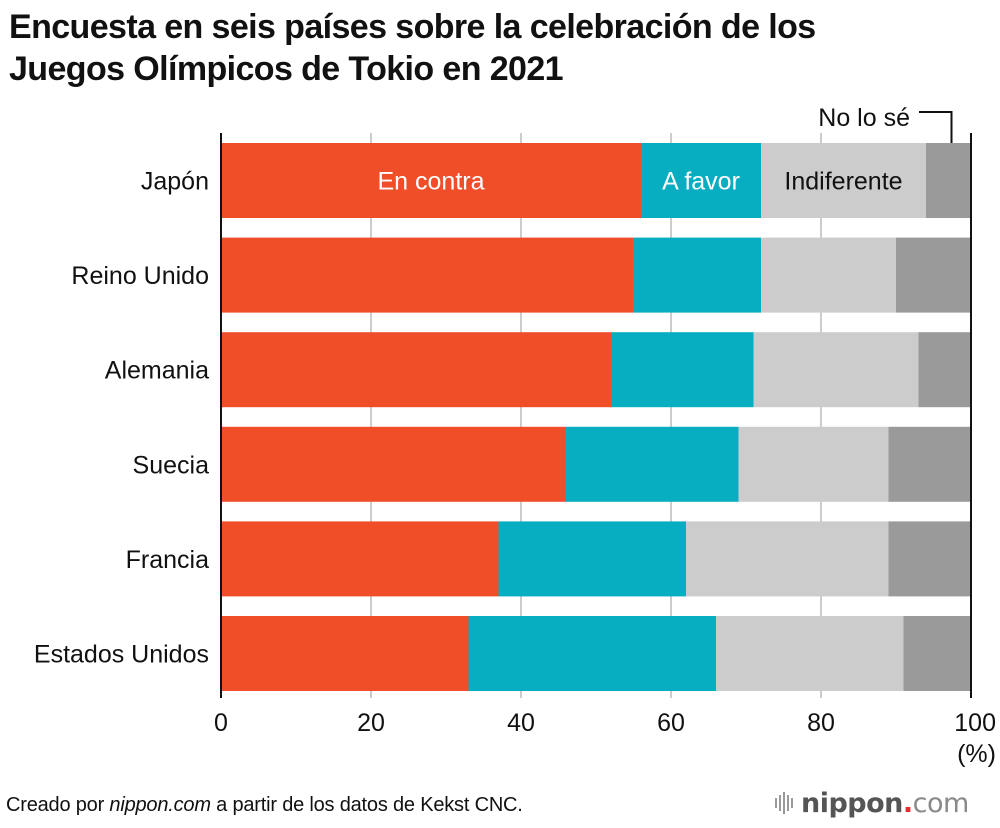 The image size is (1000, 828). I want to click on series-label-indiferente: Indiferente, so click(843, 182).